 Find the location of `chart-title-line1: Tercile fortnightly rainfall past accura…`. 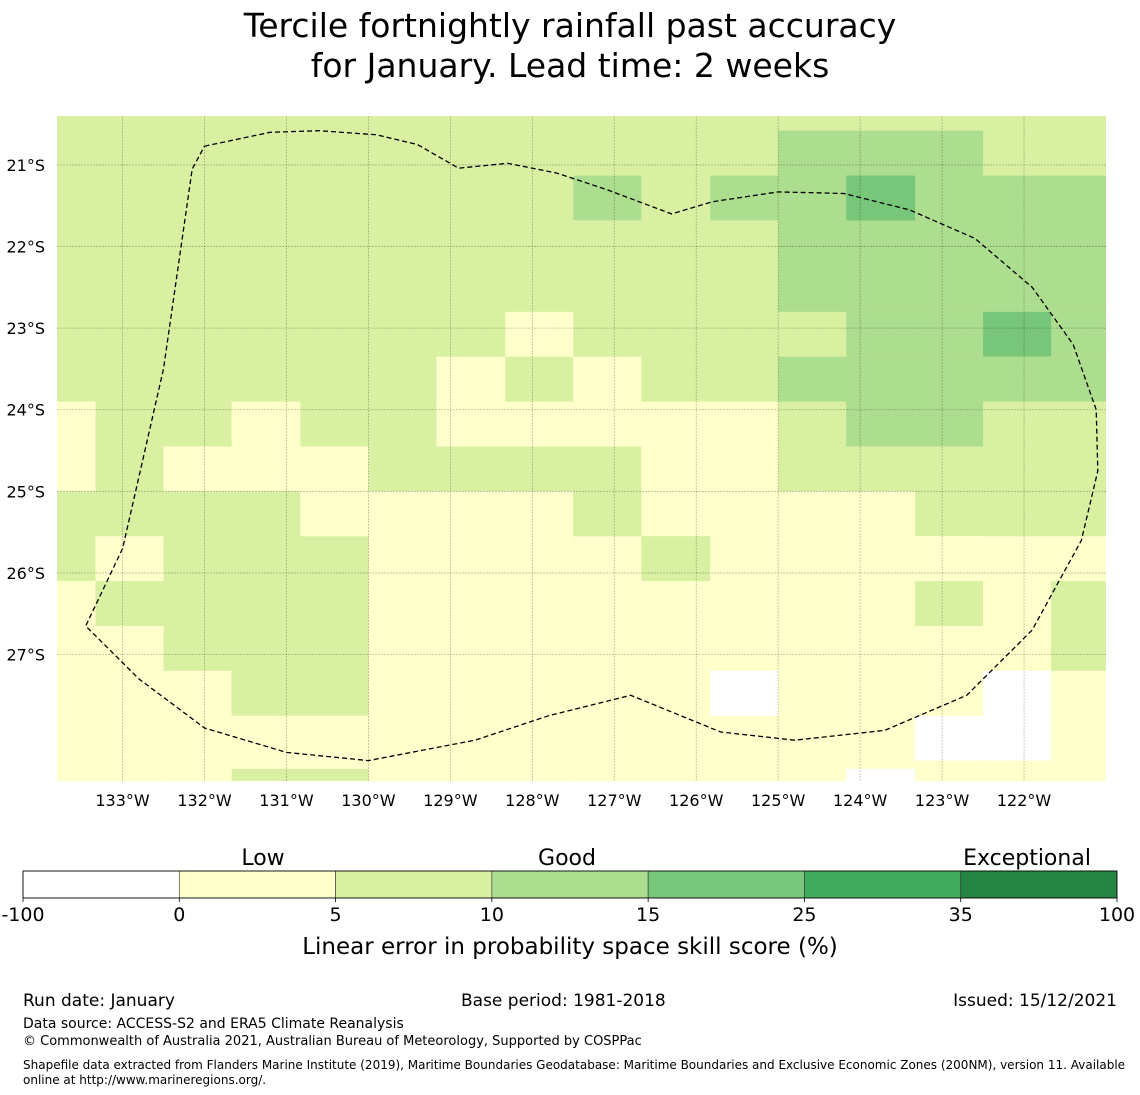

chart-title-line1: Tercile fortnightly rainfall past accura… is located at coordinates (570, 25).